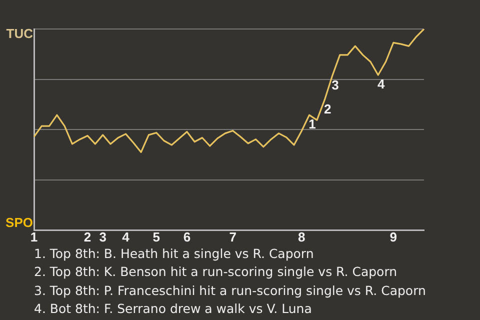 Image resolution: width=480 pixels, height=320 pixels. Describe the element at coordinates (187, 236) in the screenshot. I see `x-tick-label: 6` at that location.